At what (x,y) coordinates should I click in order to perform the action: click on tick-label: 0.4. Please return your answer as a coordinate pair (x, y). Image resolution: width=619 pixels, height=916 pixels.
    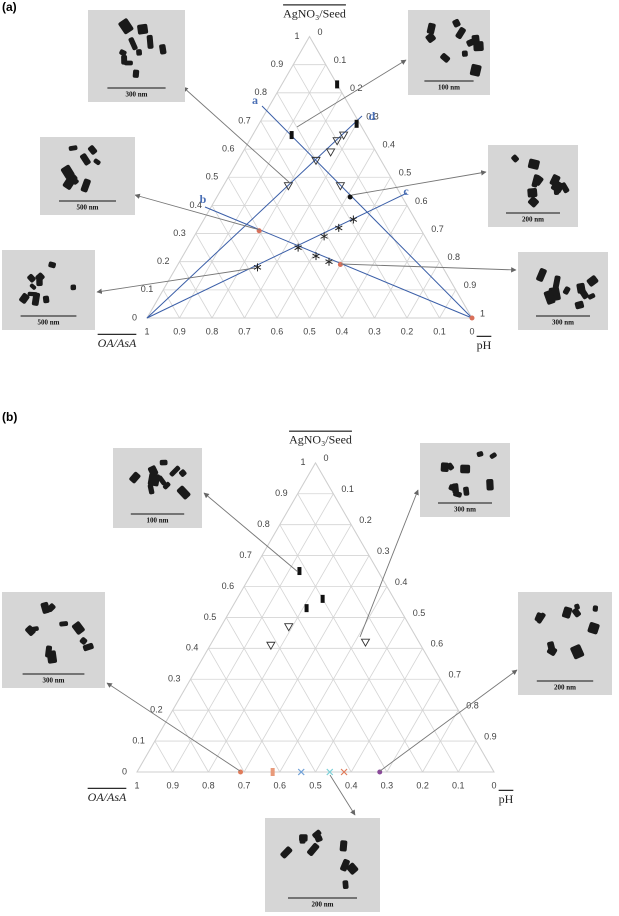
    Looking at the image, I should click on (351, 785).